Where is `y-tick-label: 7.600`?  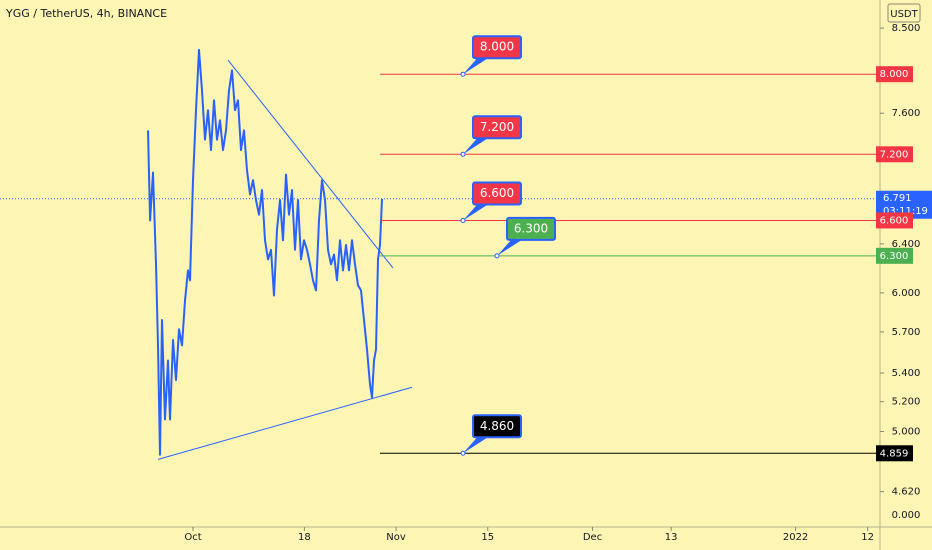 y-tick-label: 7.600 is located at coordinates (906, 113).